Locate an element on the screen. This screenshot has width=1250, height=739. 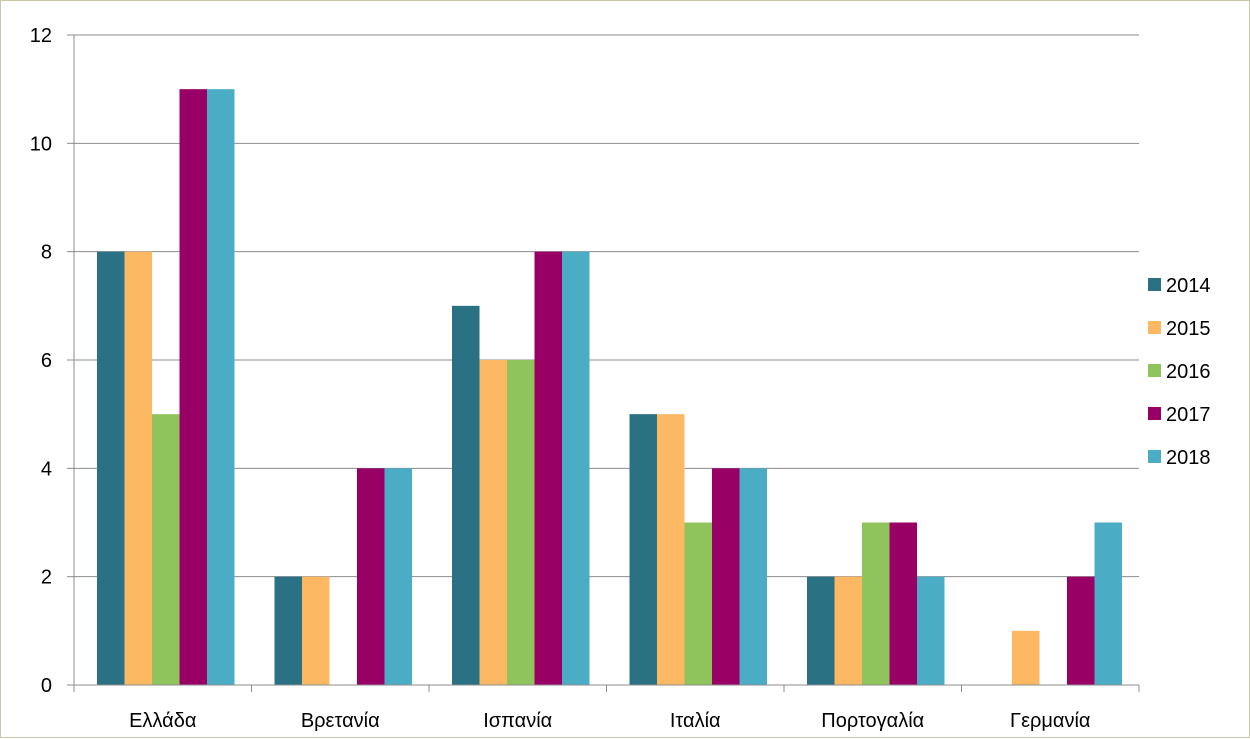
legend-swatch-2017 is located at coordinates (1154, 413).